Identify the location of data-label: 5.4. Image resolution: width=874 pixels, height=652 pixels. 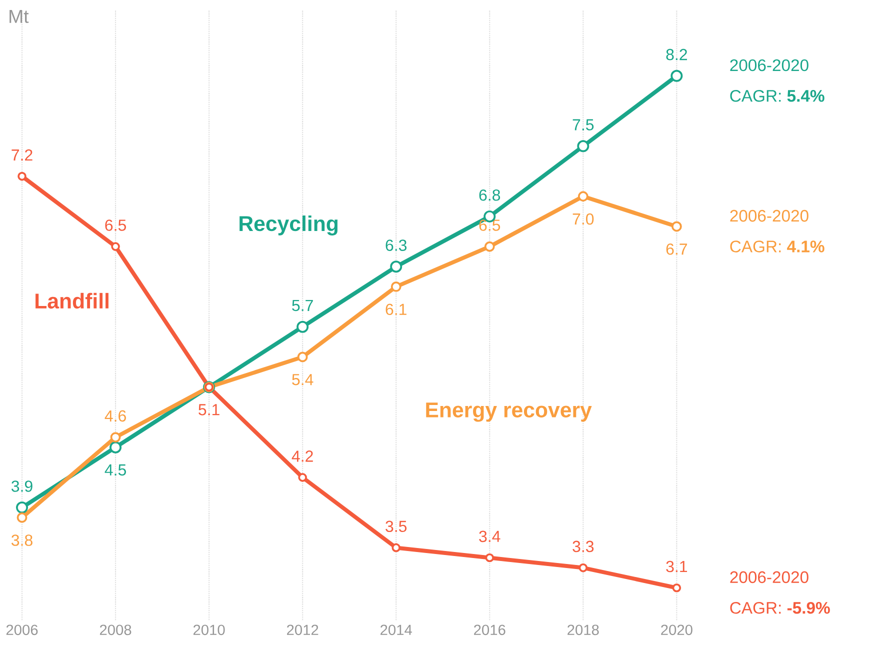
(303, 380).